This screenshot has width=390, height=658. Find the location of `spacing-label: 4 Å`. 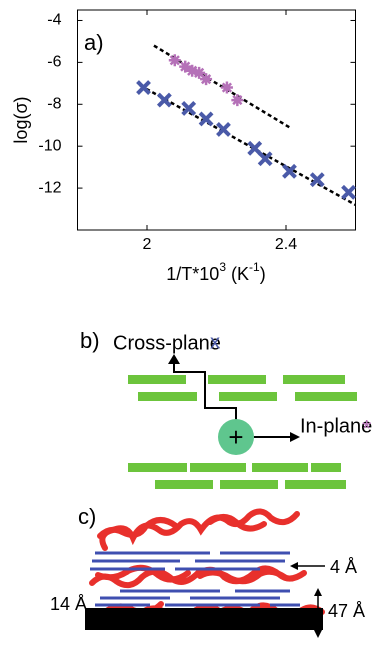

spacing-label: 4 Å is located at coordinates (343, 567).